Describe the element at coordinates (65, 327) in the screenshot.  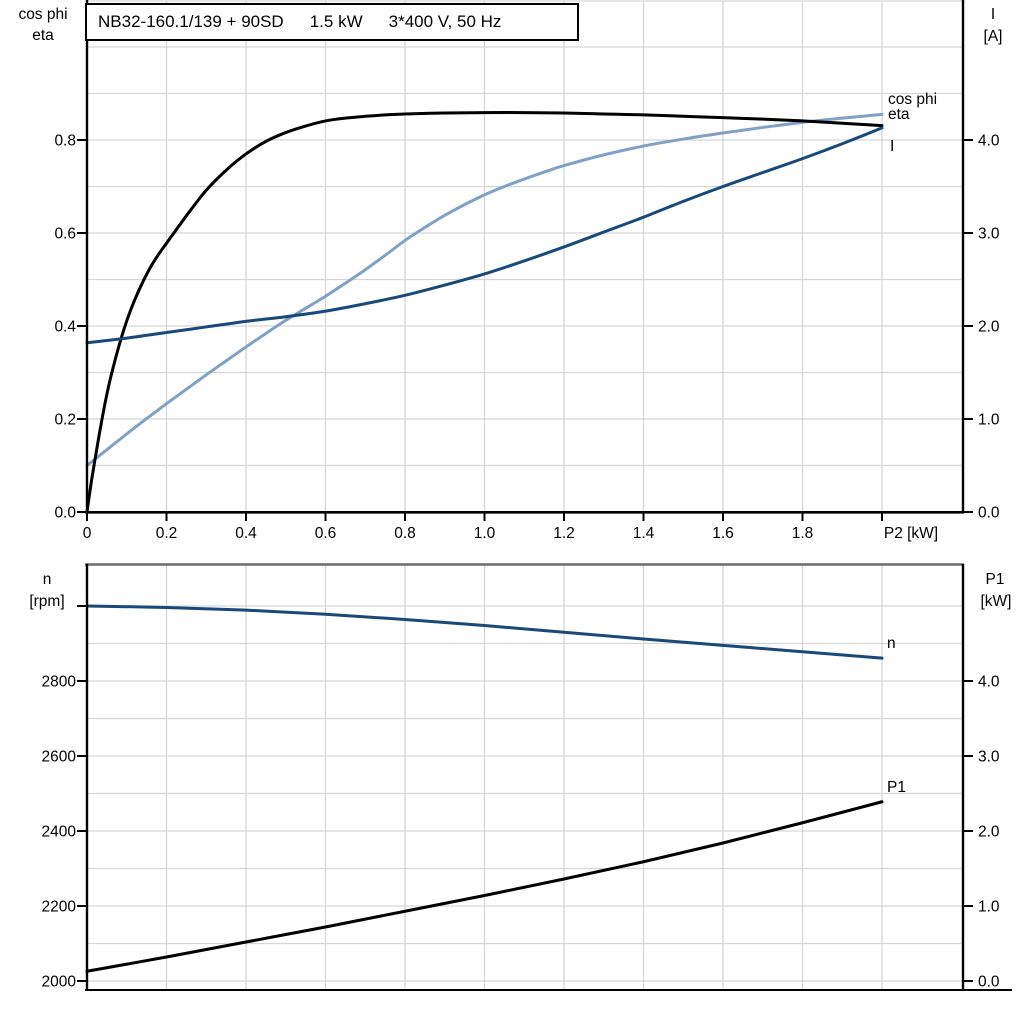
I see `top-left-tick-label: 0.4` at that location.